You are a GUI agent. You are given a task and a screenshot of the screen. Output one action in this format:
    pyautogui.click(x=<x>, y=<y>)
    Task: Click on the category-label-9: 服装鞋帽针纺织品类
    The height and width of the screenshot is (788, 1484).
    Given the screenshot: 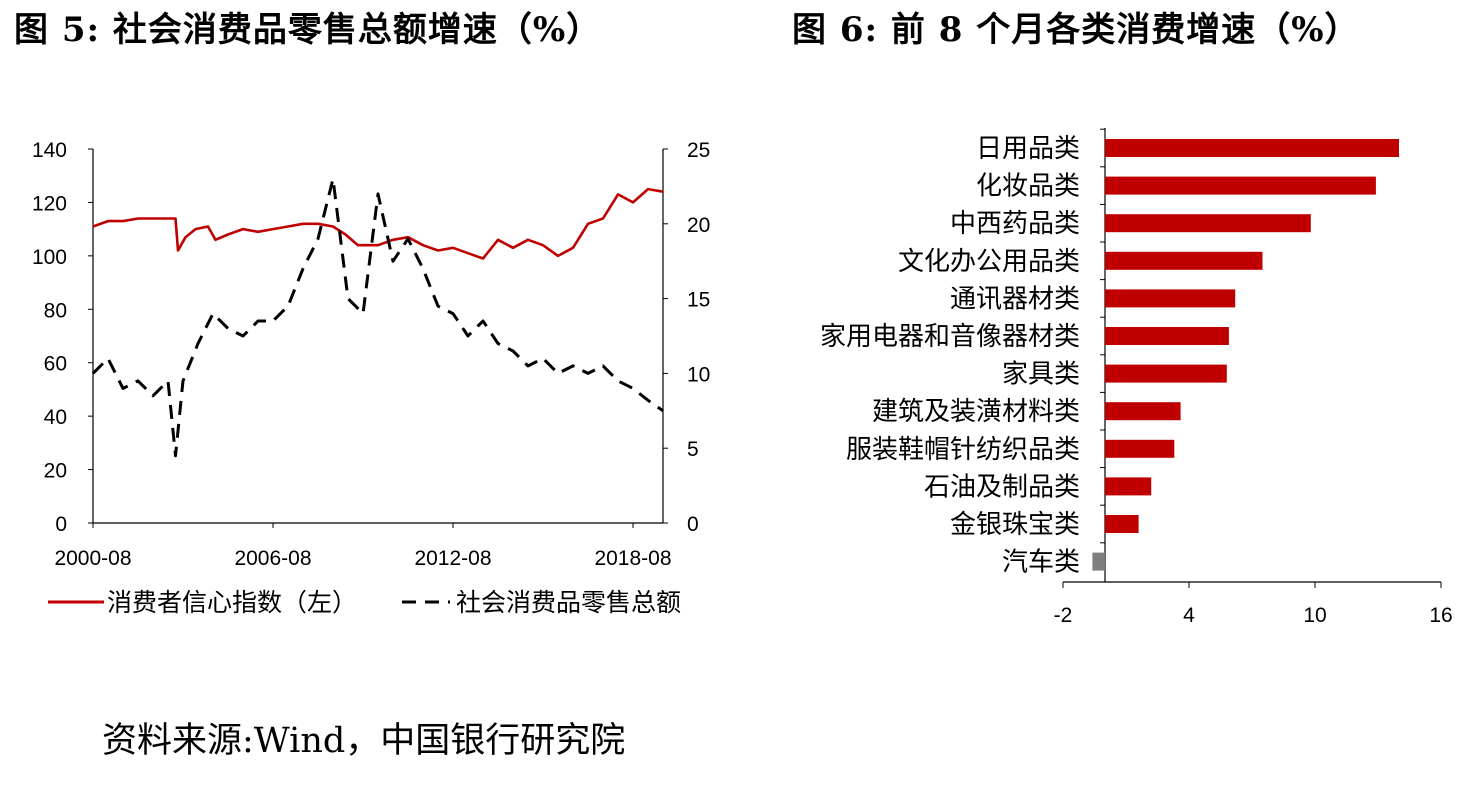 What is the action you would take?
    pyautogui.click(x=963, y=450)
    